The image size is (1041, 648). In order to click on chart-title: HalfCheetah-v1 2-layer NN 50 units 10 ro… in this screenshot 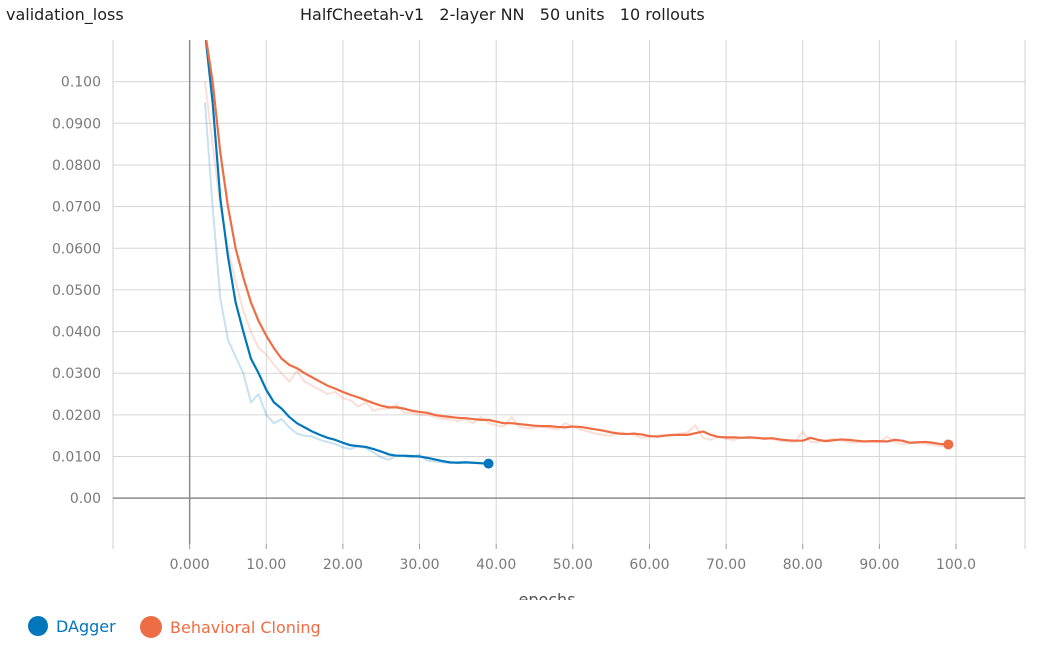, I will do `click(502, 14)`.